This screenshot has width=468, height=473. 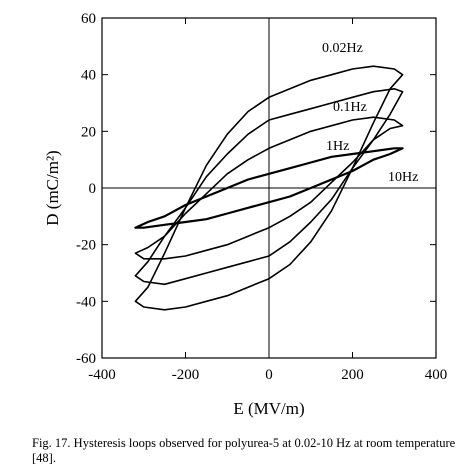 I want to click on y-tick-label: 60, so click(x=88, y=19).